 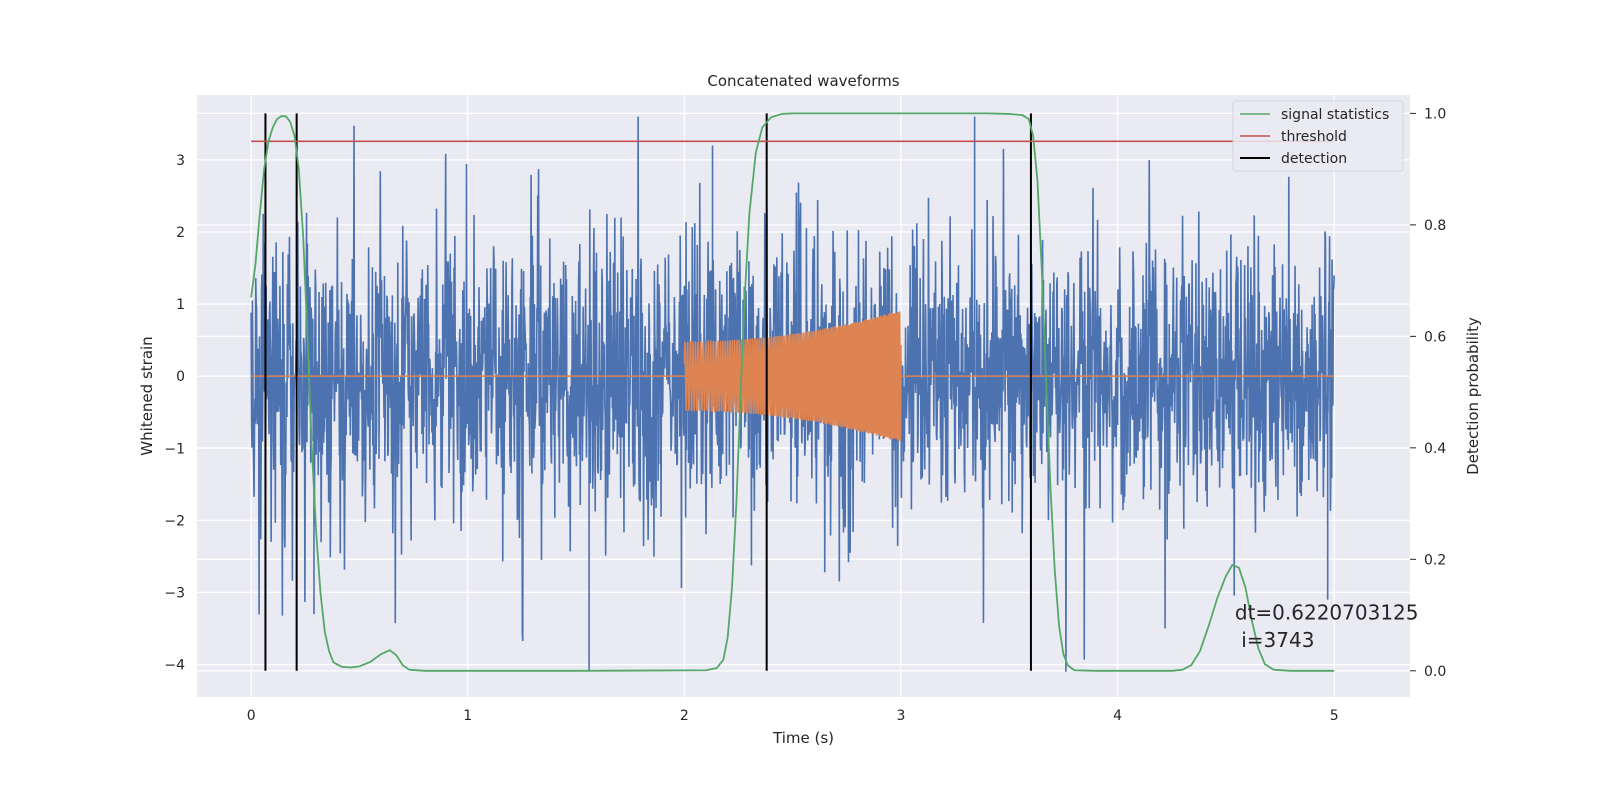 I want to click on y-tick-label: −4, so click(x=174, y=666).